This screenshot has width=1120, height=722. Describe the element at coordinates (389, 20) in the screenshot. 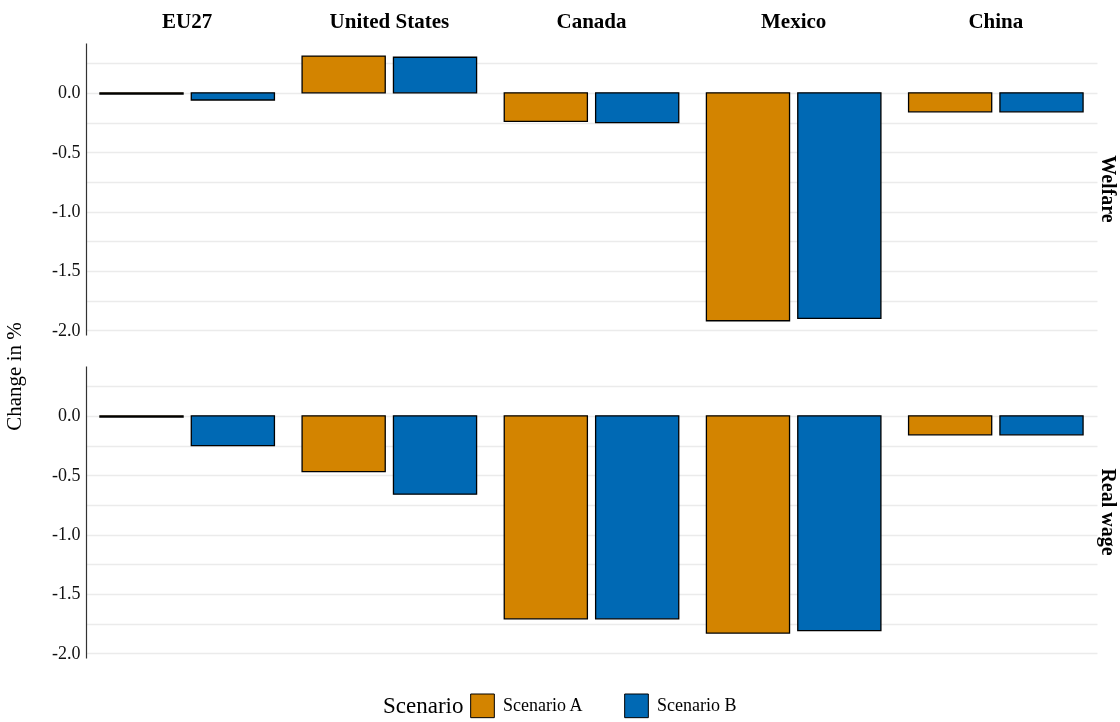

I see `x-tick-label: United States` at that location.